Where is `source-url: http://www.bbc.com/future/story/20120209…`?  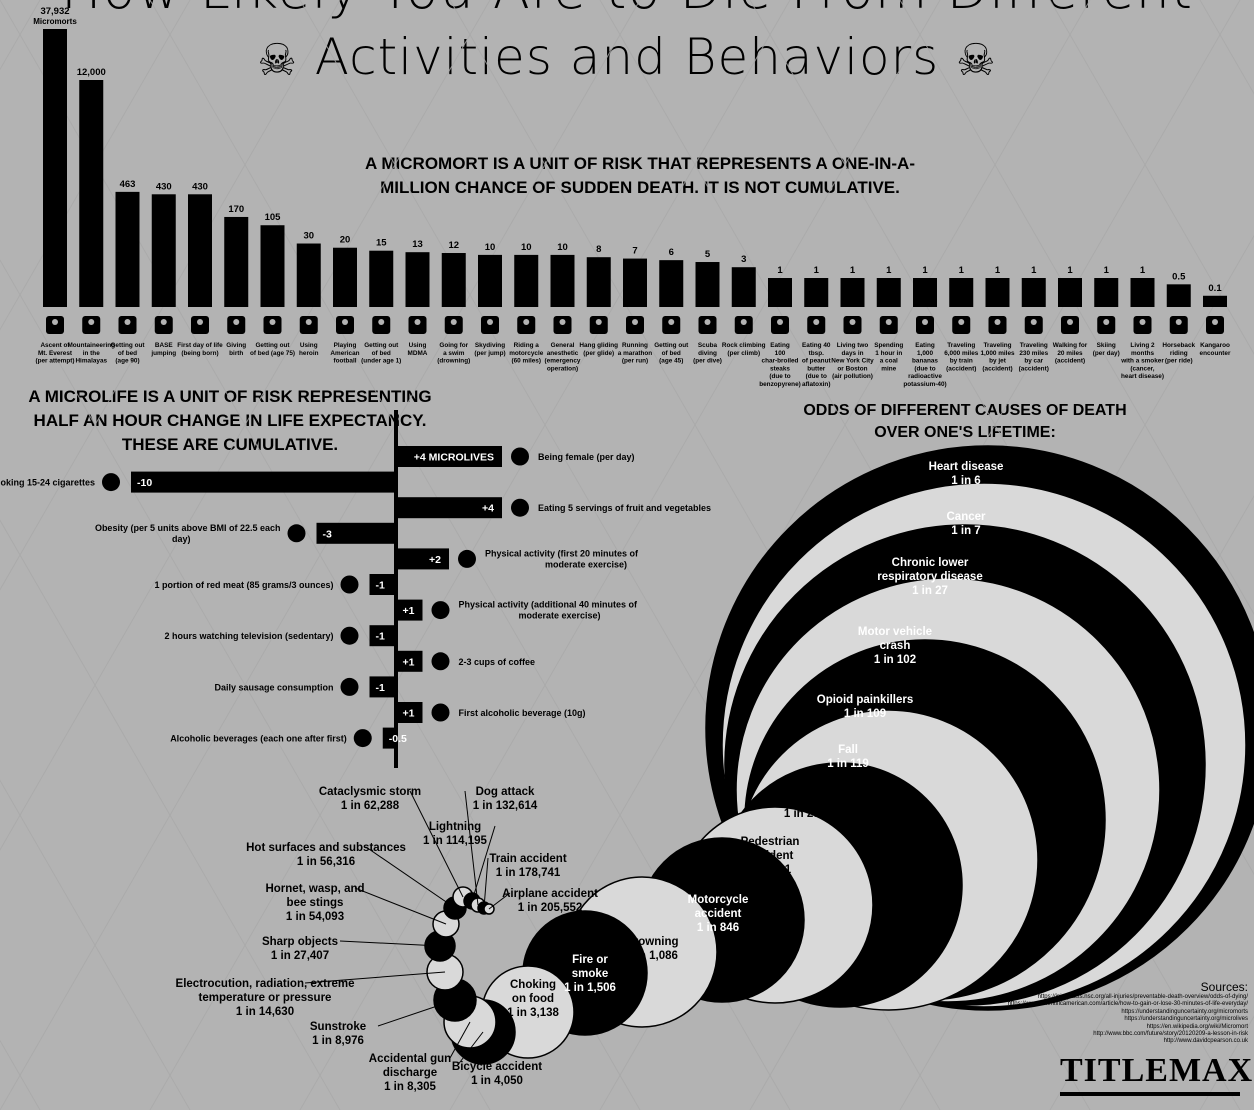
source-url: http://www.bbc.com/future/story/20120209… is located at coordinates (1170, 1034).